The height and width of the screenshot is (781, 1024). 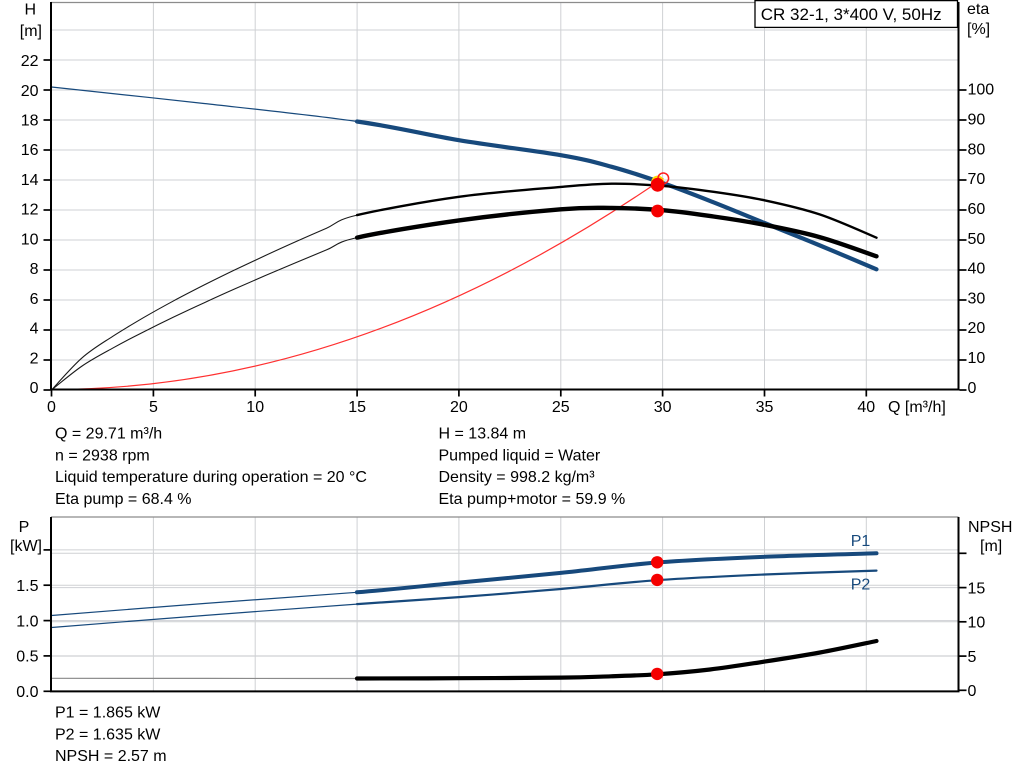 What do you see at coordinates (977, 239) in the screenshot?
I see `svg-text: 50` at bounding box center [977, 239].